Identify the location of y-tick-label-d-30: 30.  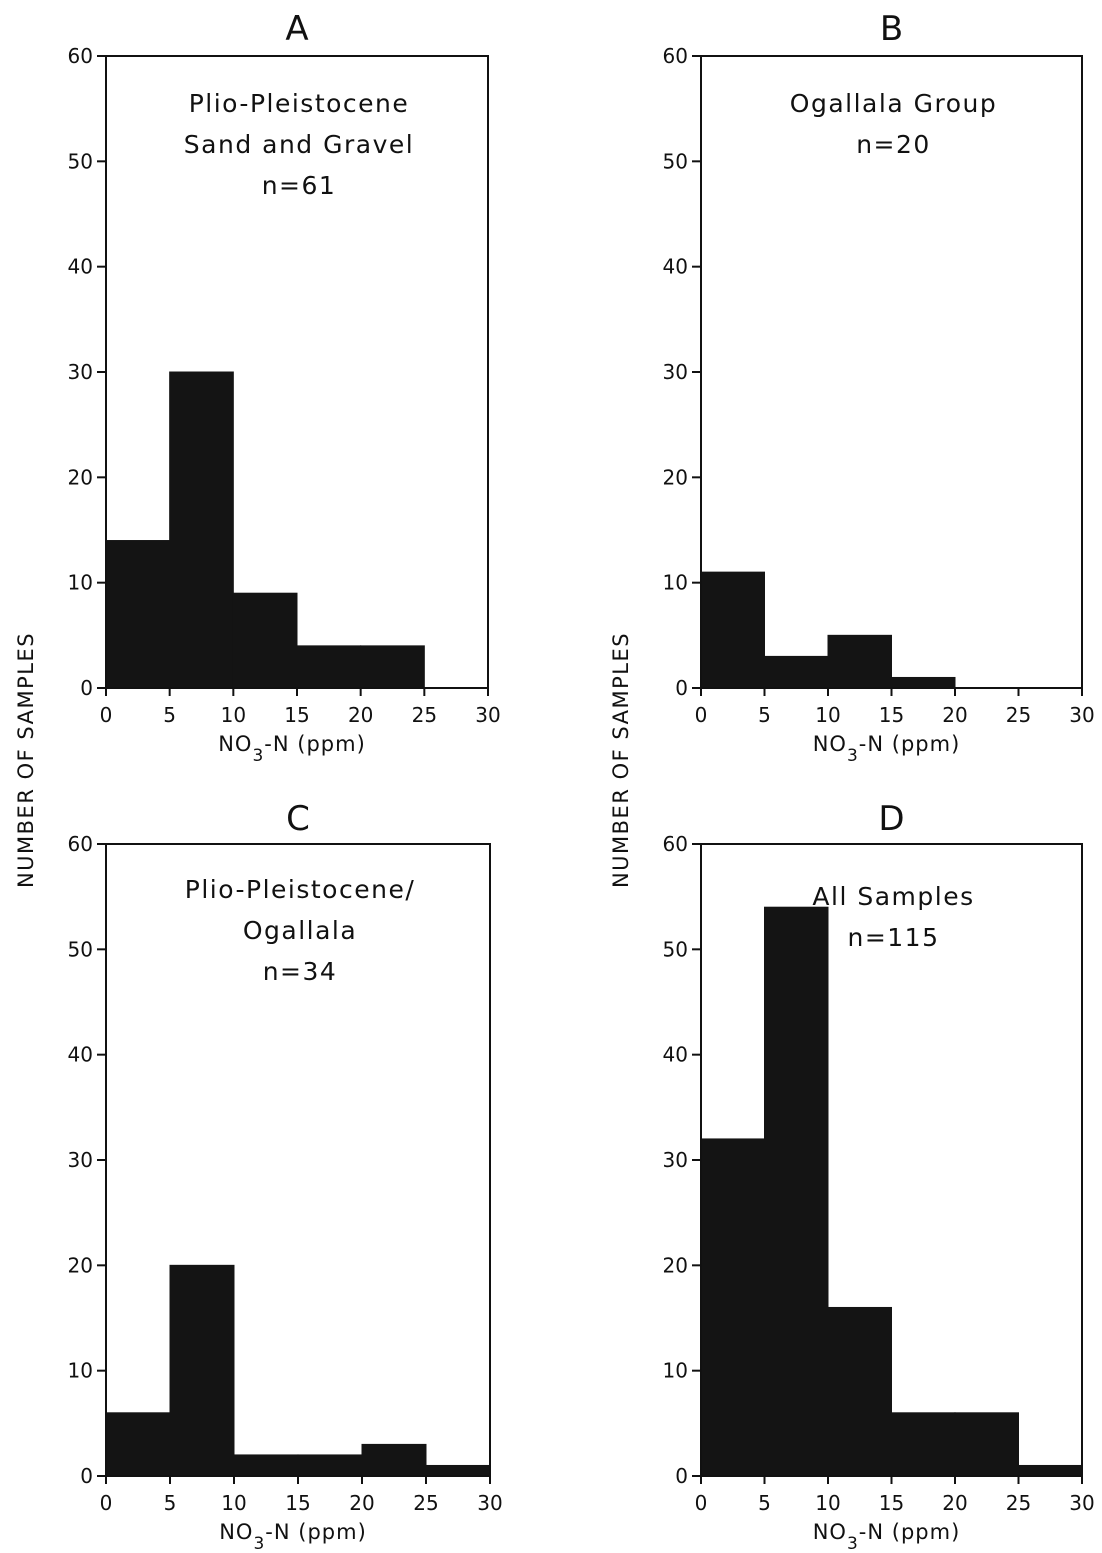
(675, 1160).